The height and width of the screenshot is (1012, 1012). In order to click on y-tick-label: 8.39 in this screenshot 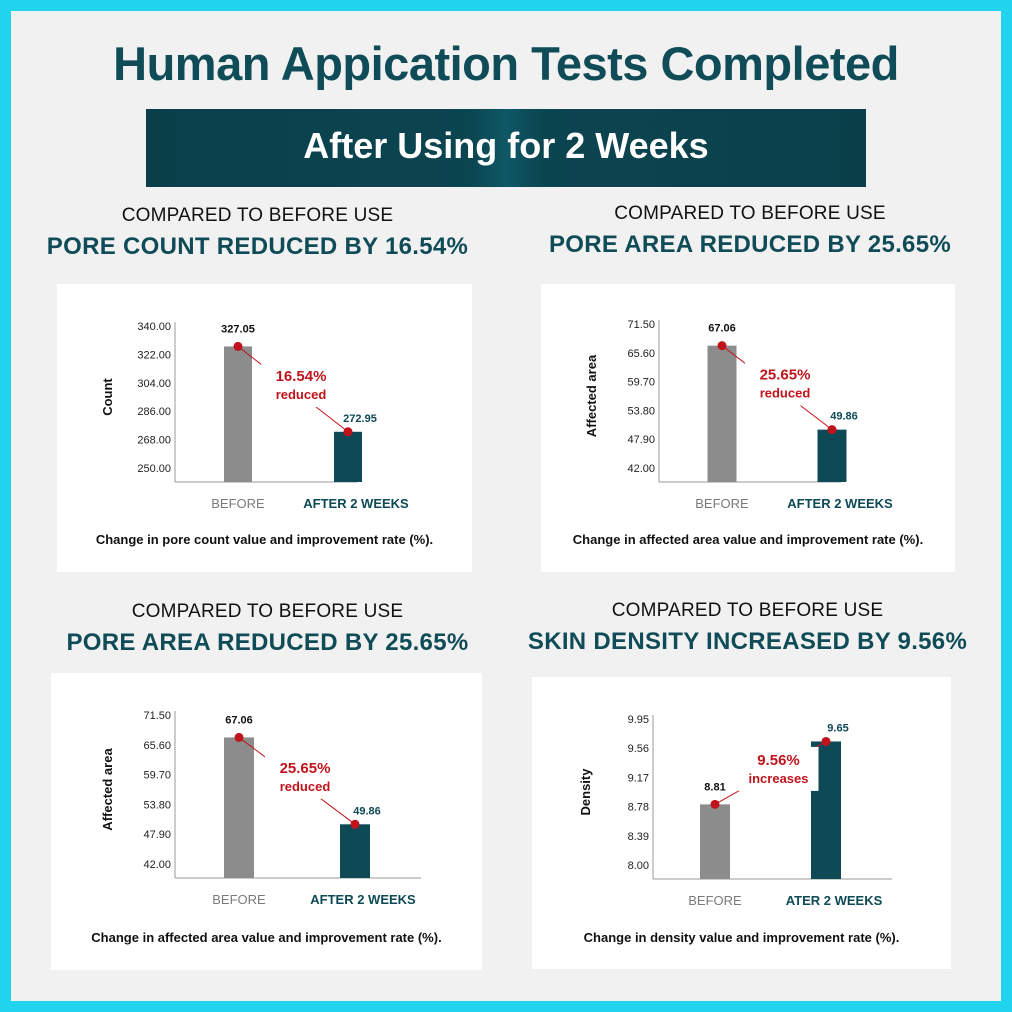, I will do `click(638, 837)`.